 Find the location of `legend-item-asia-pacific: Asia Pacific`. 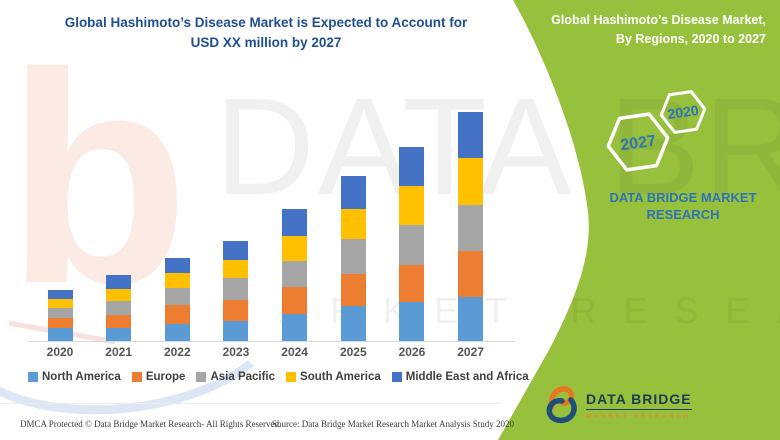

legend-item-asia-pacific: Asia Pacific is located at coordinates (235, 377).